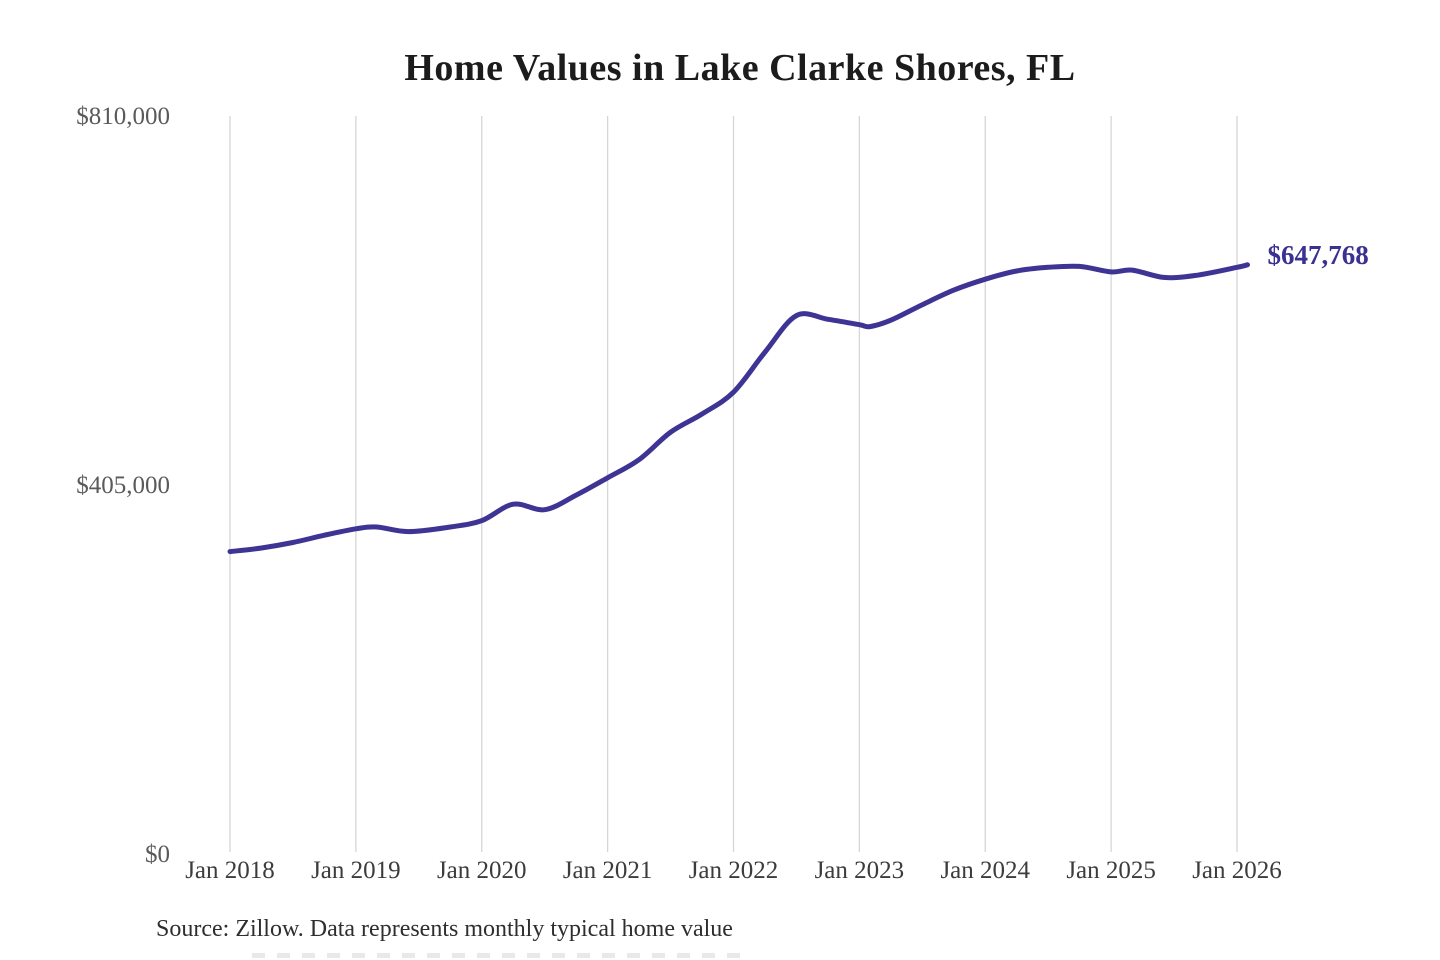  Describe the element at coordinates (733, 870) in the screenshot. I see `x-tick-2022: Jan 2022` at that location.